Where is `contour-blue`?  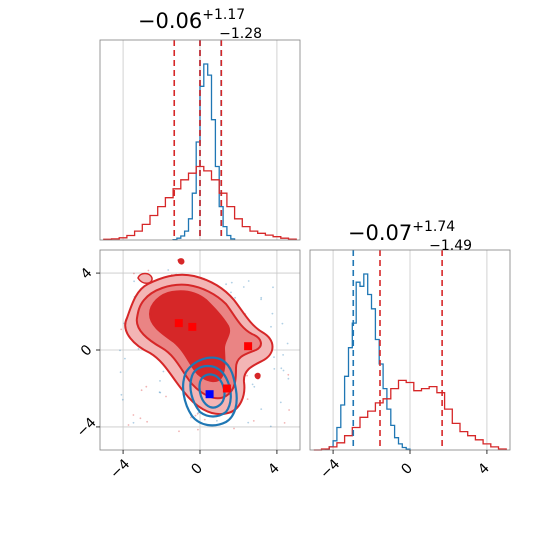
contour-blue is located at coordinates (210, 391).